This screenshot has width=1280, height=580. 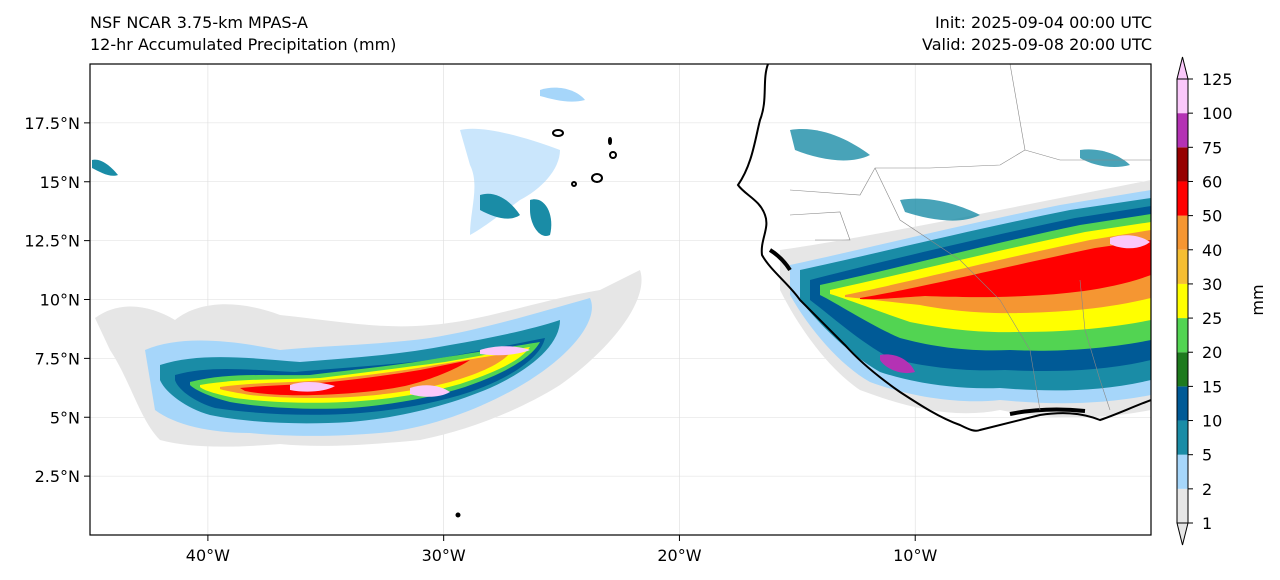 What do you see at coordinates (1036, 44) in the screenshot?
I see `valid-time: Valid: 2025-09-08 20:00 UTC` at bounding box center [1036, 44].